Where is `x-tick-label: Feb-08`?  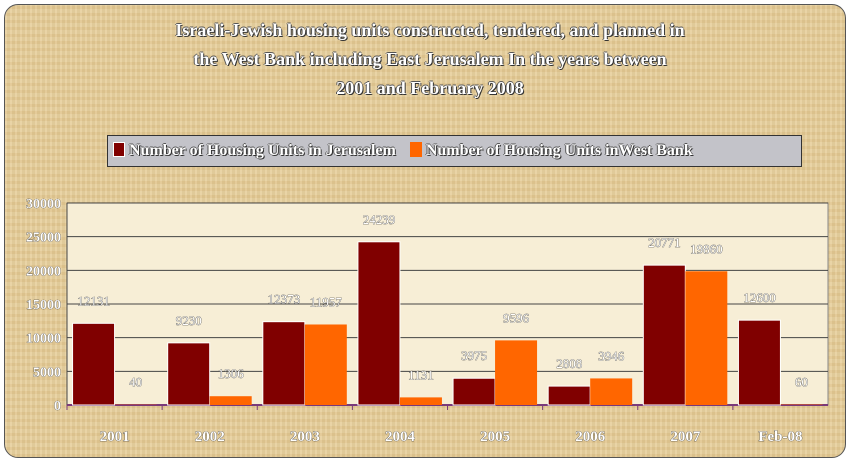 x-tick-label: Feb-08 is located at coordinates (780, 437).